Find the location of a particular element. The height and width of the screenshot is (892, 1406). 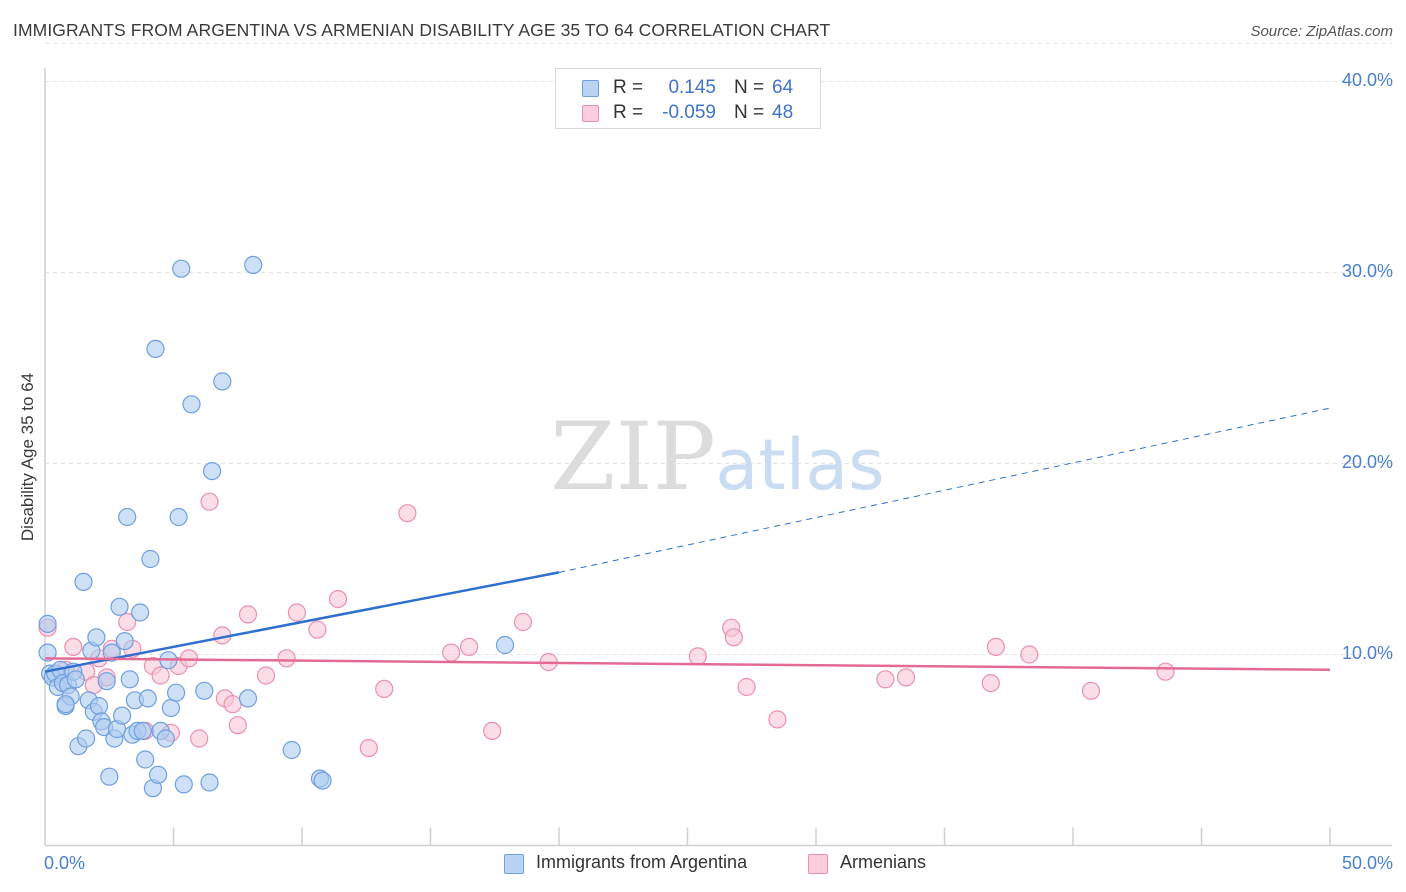

legend-r-value: -0.059 is located at coordinates (689, 112).